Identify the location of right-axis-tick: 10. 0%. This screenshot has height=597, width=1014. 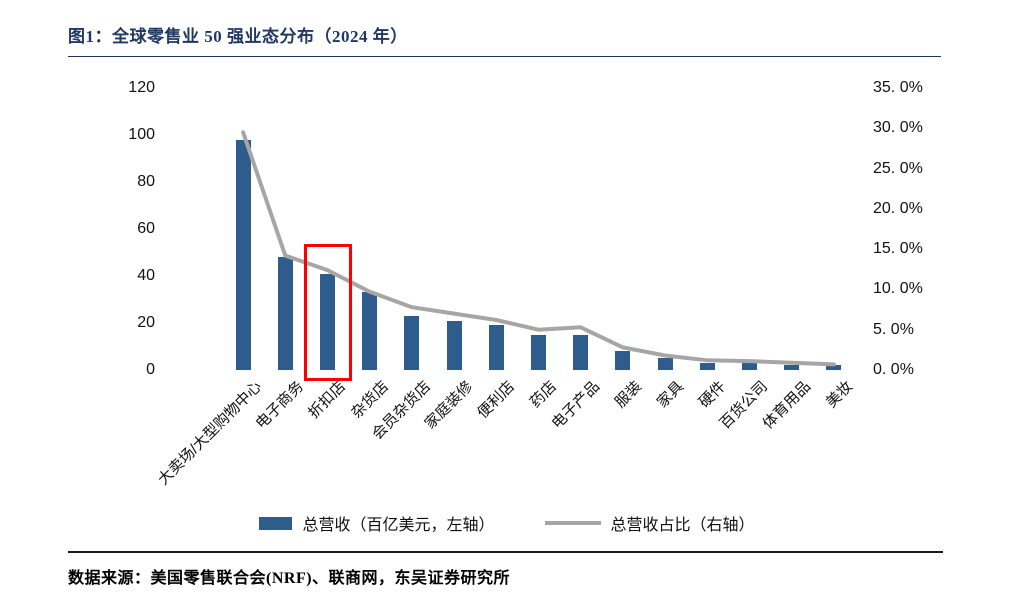
(898, 289).